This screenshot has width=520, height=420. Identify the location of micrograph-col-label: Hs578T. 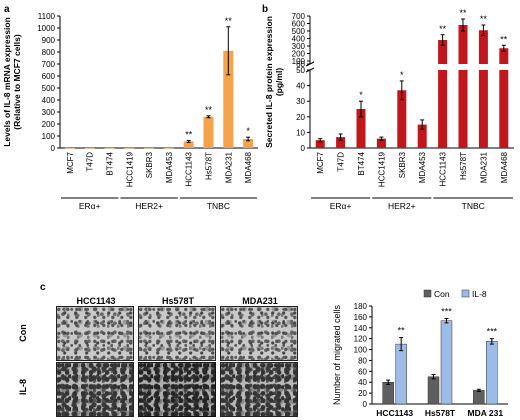
(178, 301).